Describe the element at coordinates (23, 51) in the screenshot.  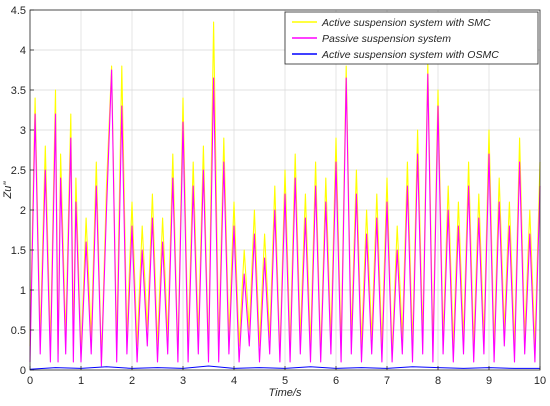
I see `y-tick-label: 4` at that location.